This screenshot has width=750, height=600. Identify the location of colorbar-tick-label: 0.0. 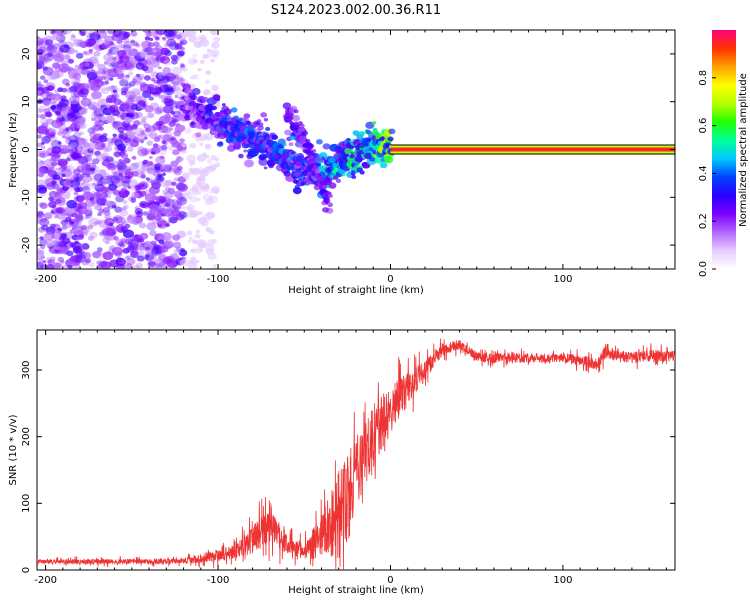
(703, 269).